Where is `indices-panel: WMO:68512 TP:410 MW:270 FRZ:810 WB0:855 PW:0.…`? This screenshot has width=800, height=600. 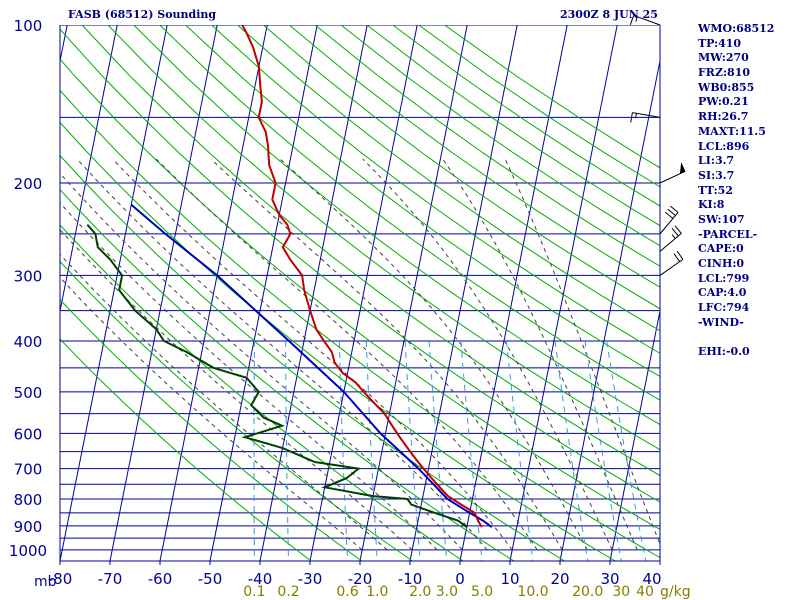
indices-panel: WMO:68512 TP:410 MW:270 FRZ:810 WB0:855 PW:0.… is located at coordinates (748, 191).